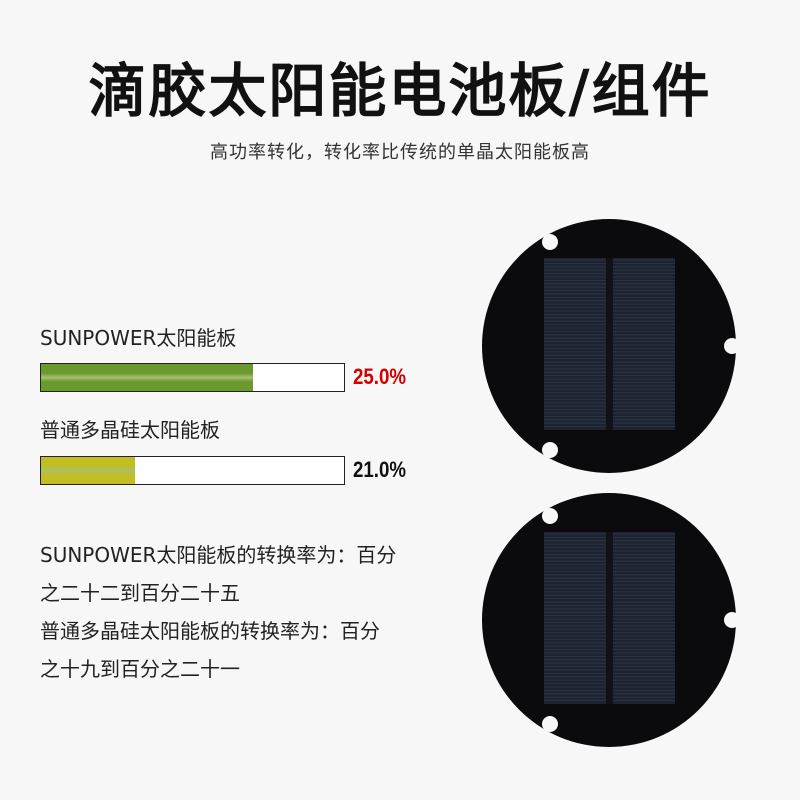 The height and width of the screenshot is (800, 800). I want to click on polysilicon-label: 普通多晶硅太阳能板, so click(130, 430).